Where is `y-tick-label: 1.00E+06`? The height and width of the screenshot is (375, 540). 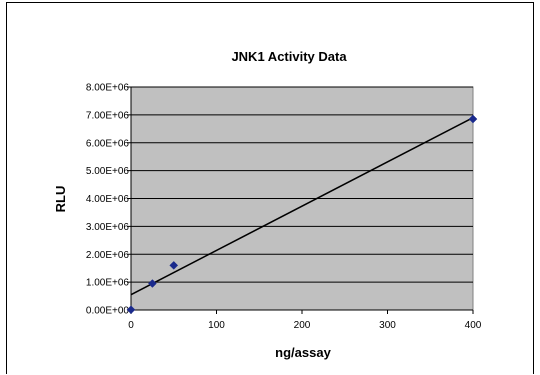 y-tick-label: 1.00E+06 is located at coordinates (108, 283).